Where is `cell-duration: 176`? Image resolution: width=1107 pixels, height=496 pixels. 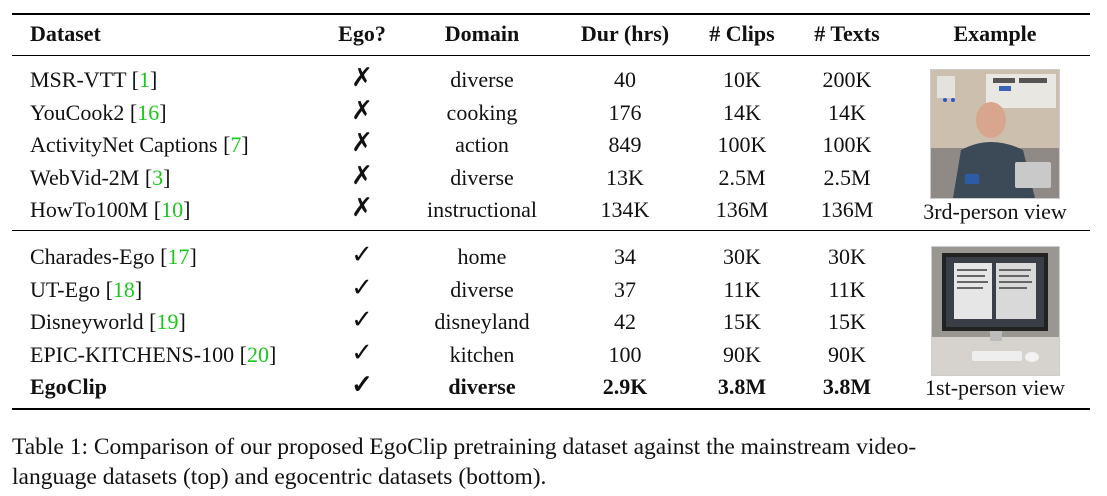
cell-duration: 176 is located at coordinates (625, 112).